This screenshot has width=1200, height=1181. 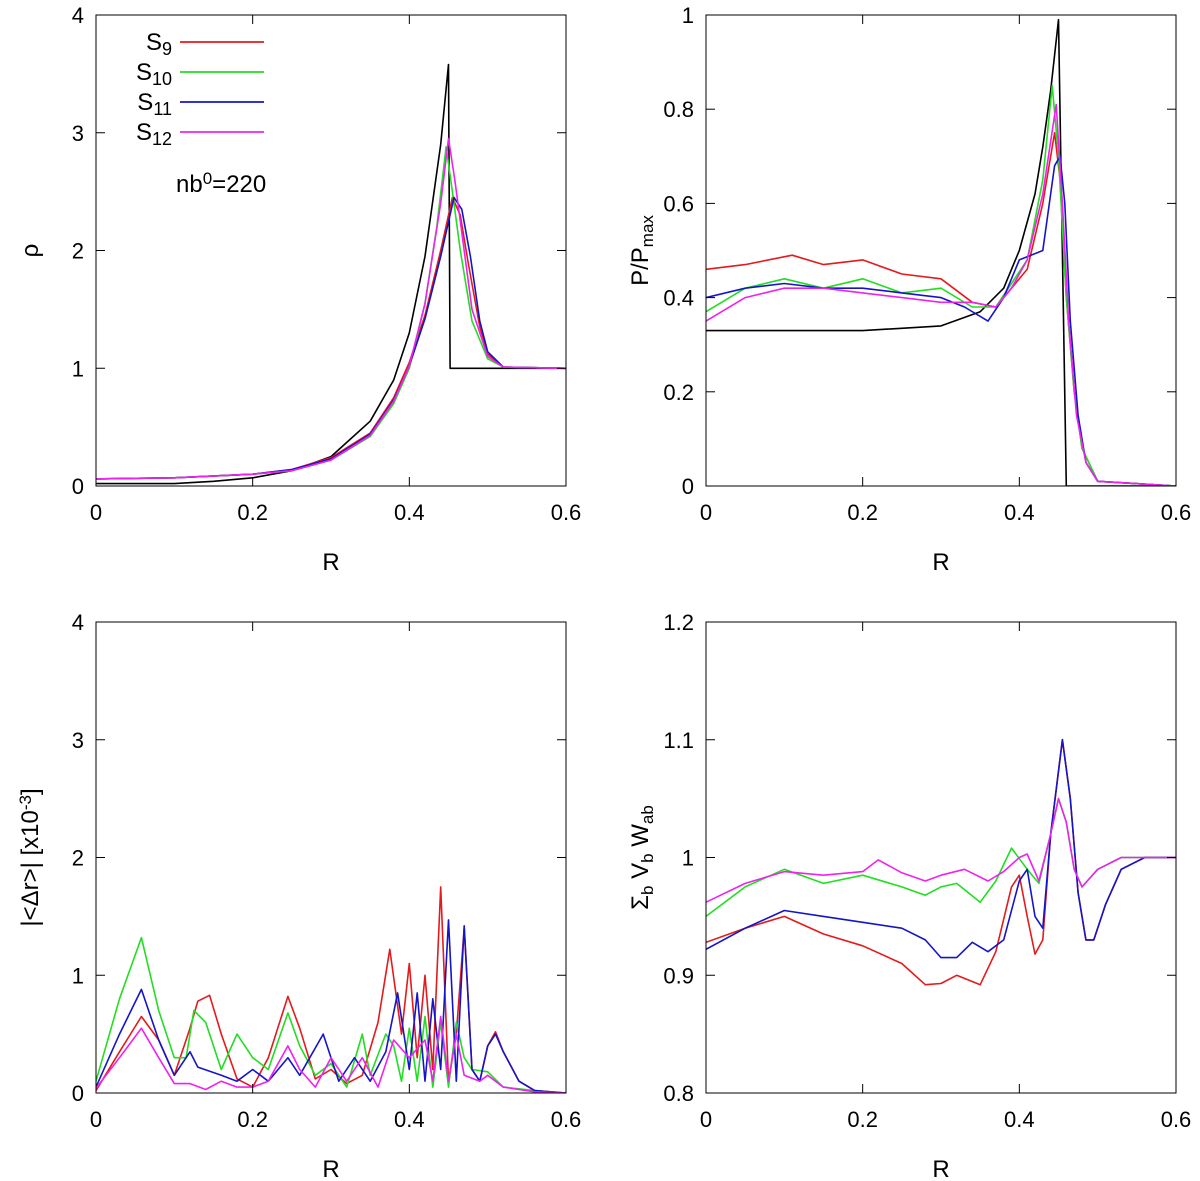 I want to click on y-axis-label: ρ, so click(x=30, y=251).